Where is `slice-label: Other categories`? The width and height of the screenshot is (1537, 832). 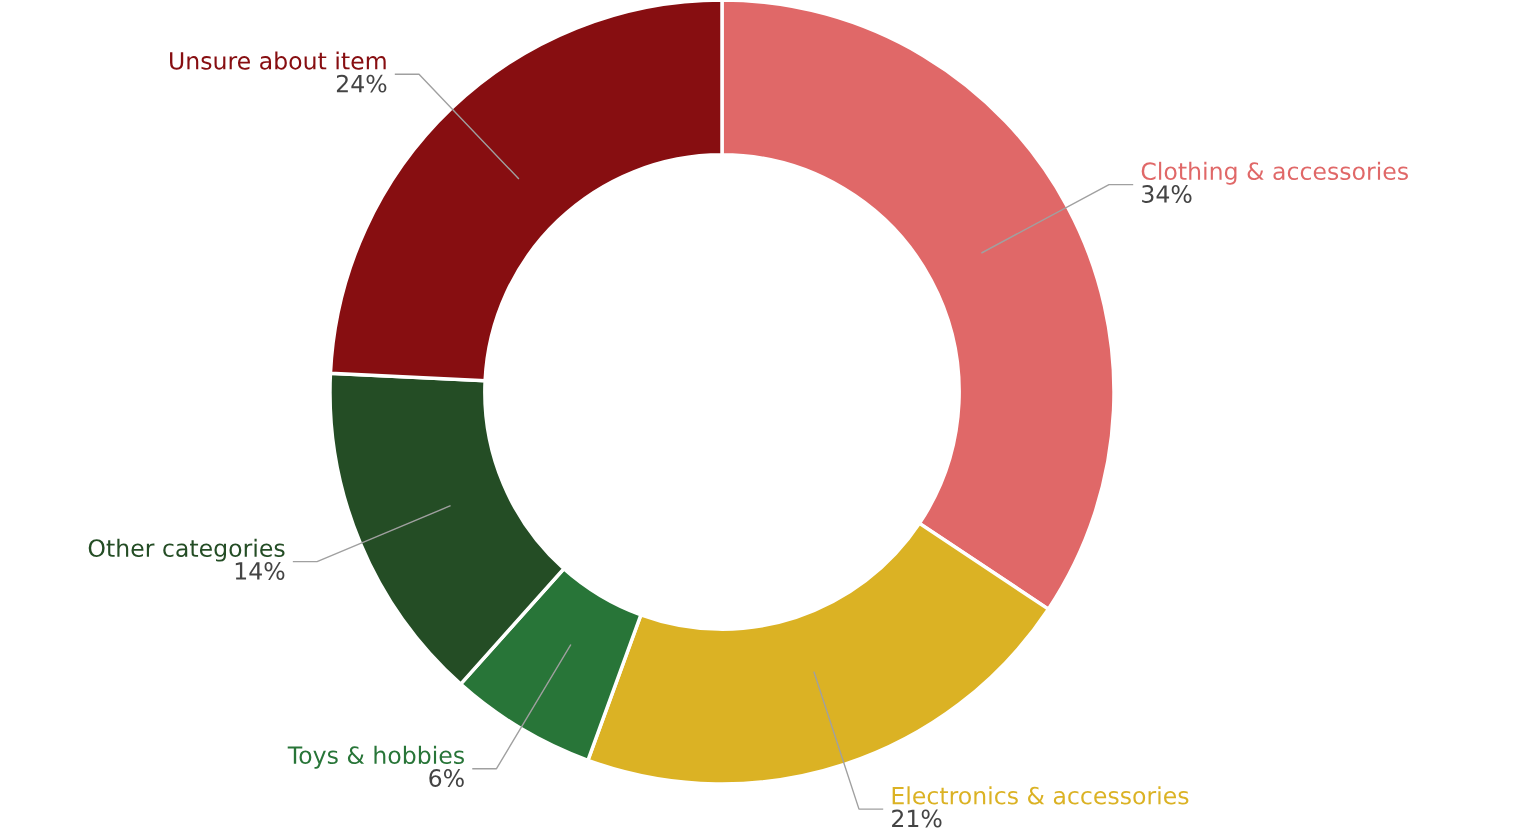 slice-label: Other categories is located at coordinates (186, 550).